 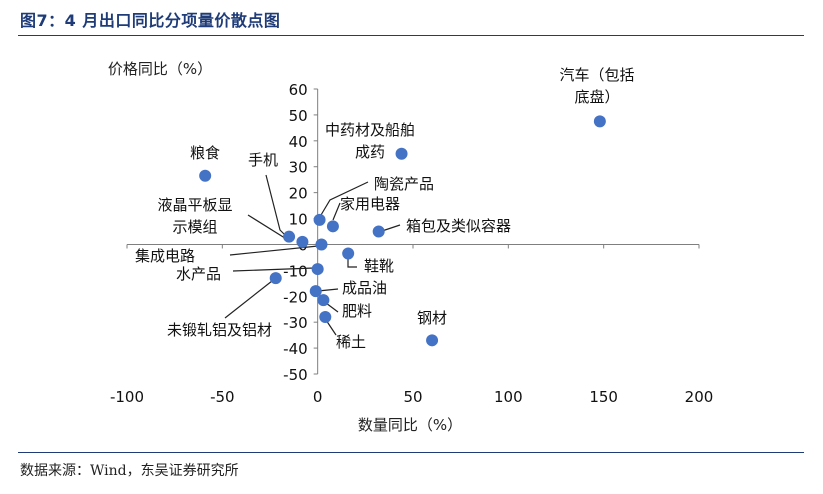 I want to click on x-tick-label: 150, so click(x=603, y=397).